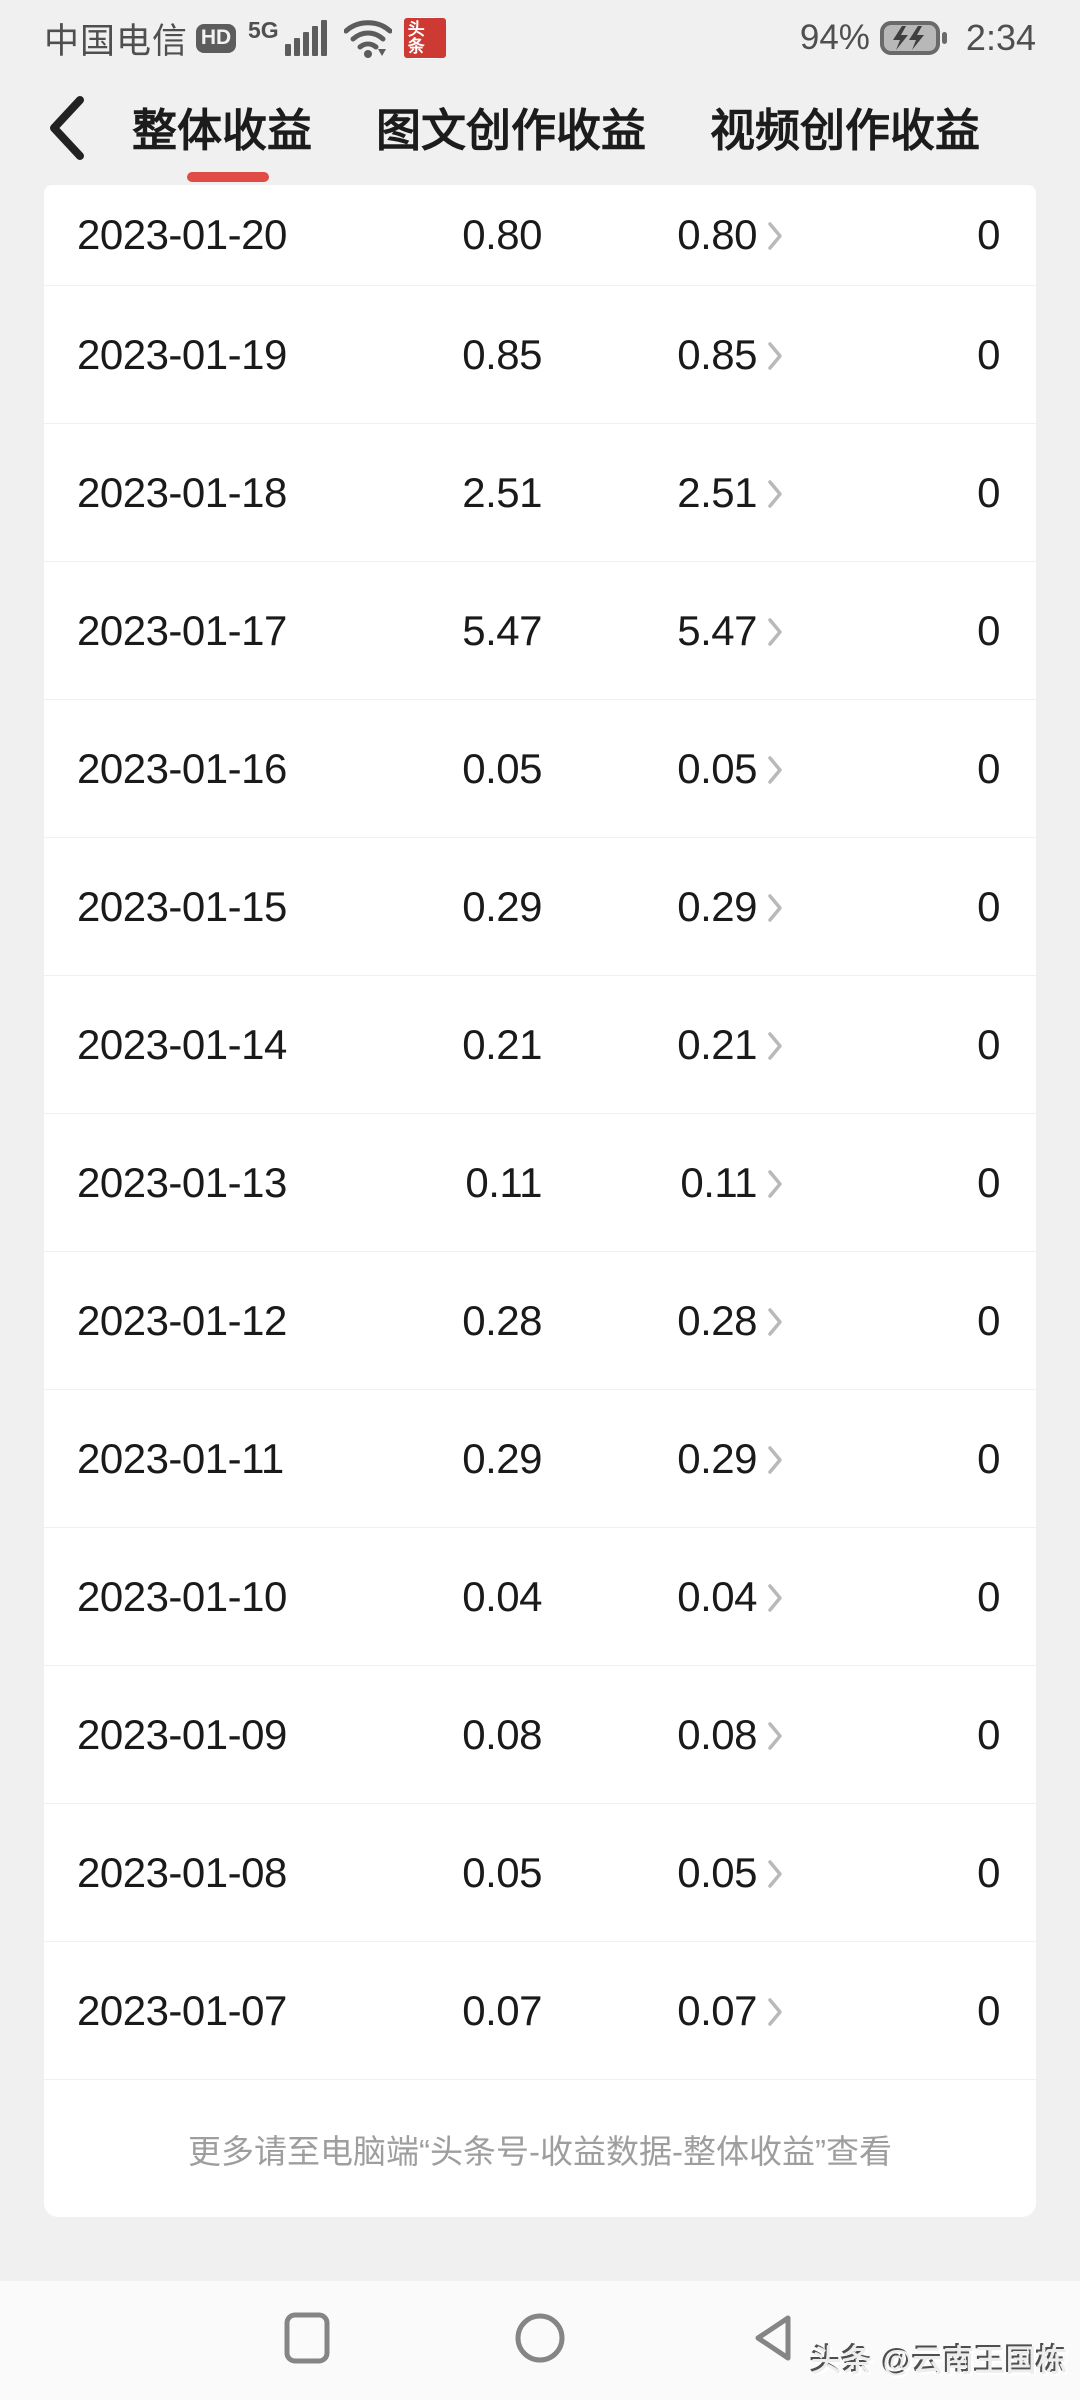 The width and height of the screenshot is (1080, 2400). What do you see at coordinates (834, 37) in the screenshot?
I see `battery-percent-label: 94%` at bounding box center [834, 37].